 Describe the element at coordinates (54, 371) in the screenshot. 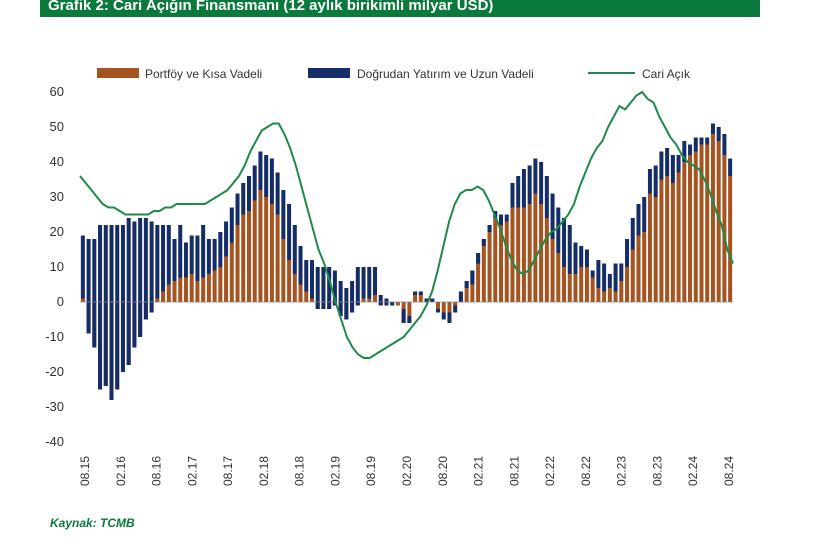

I see `y-tick-label: -20` at that location.